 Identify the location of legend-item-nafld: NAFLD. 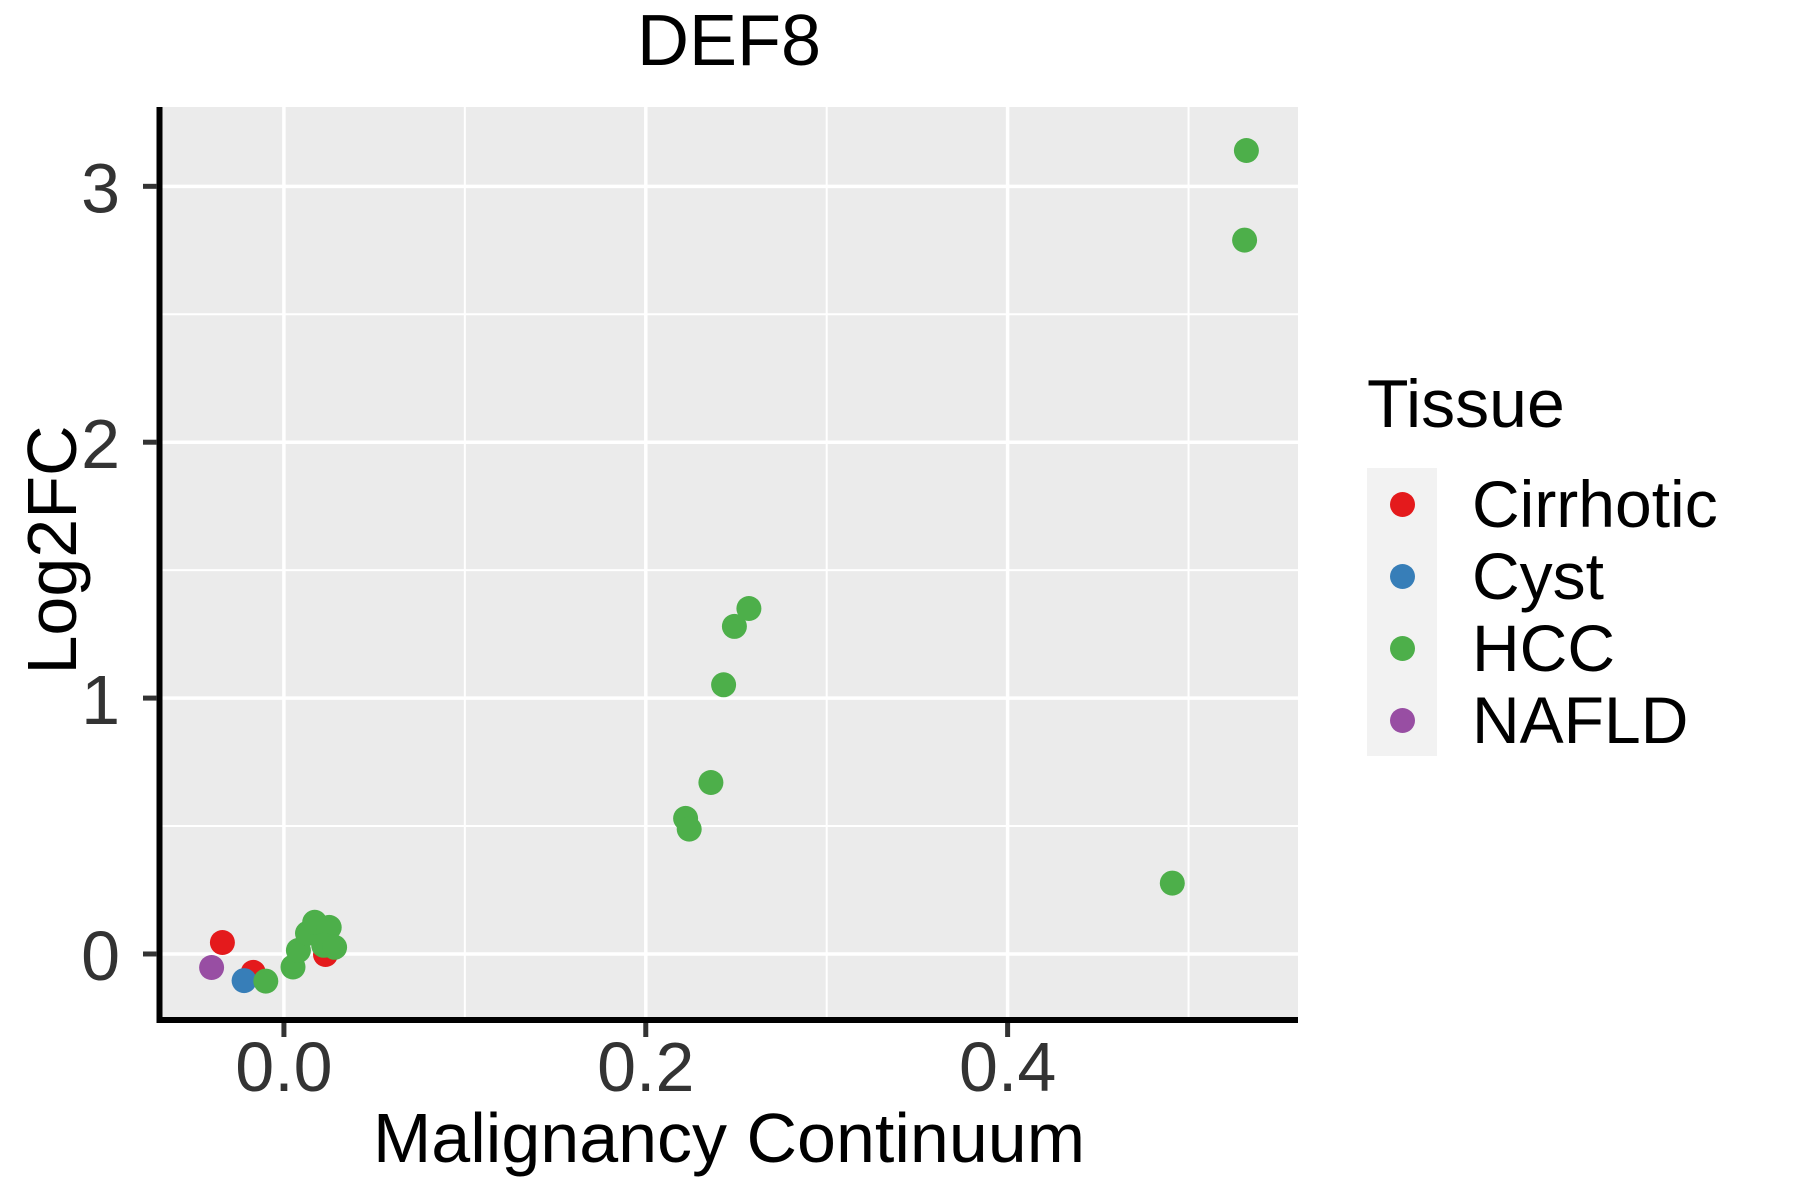
(1542, 720).